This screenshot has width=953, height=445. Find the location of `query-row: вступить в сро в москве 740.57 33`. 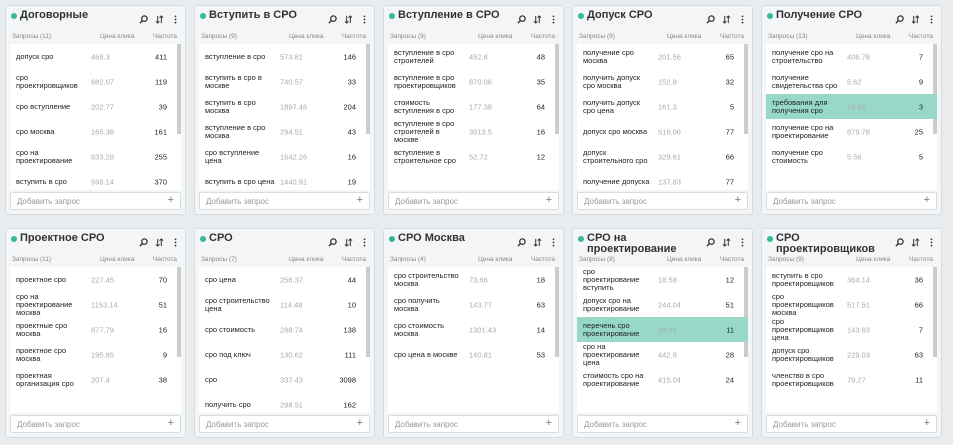

query-row: вступить в сро в москве 740.57 33 is located at coordinates (284, 81).